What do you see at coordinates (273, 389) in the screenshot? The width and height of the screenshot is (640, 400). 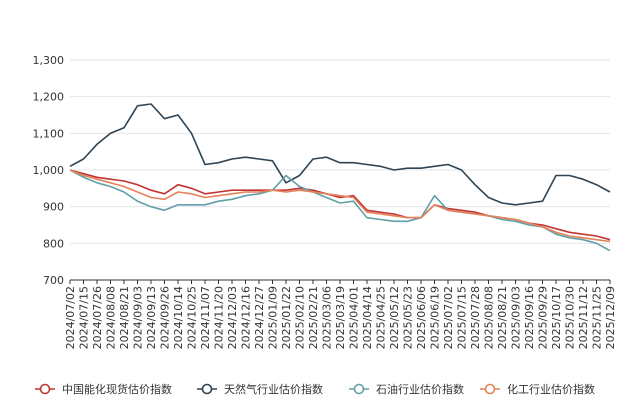 I see `legend-label: 天然气行业估价指数` at bounding box center [273, 389].